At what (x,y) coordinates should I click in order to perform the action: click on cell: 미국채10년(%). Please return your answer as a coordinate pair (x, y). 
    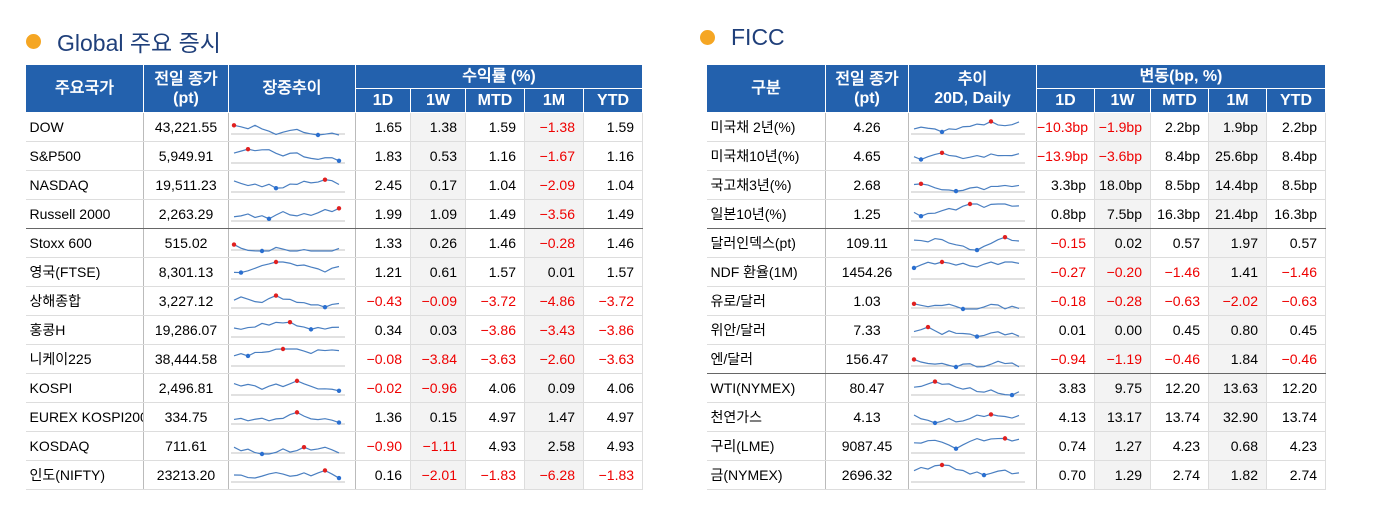
    Looking at the image, I should click on (766, 156).